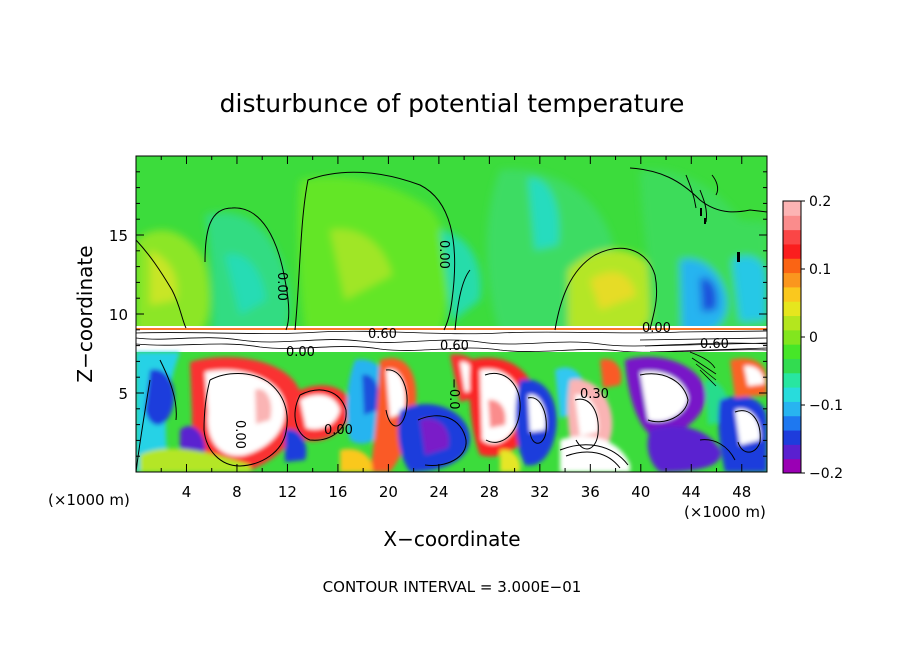 Image resolution: width=904 pixels, height=654 pixels. I want to click on colorbar-tick-label: −0.1, so click(826, 406).